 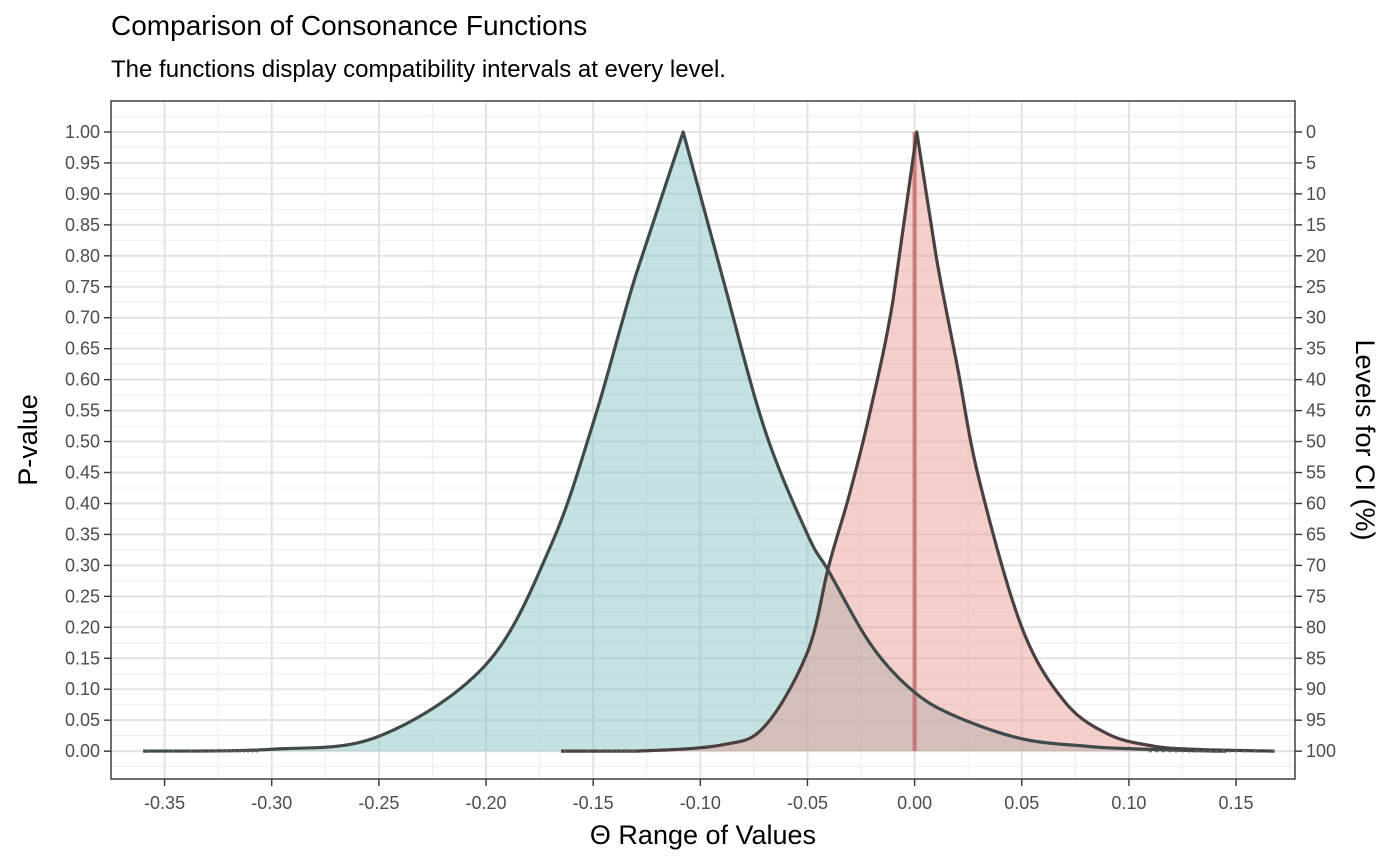 I want to click on y-tick-label: 0.75, so click(x=82, y=287).